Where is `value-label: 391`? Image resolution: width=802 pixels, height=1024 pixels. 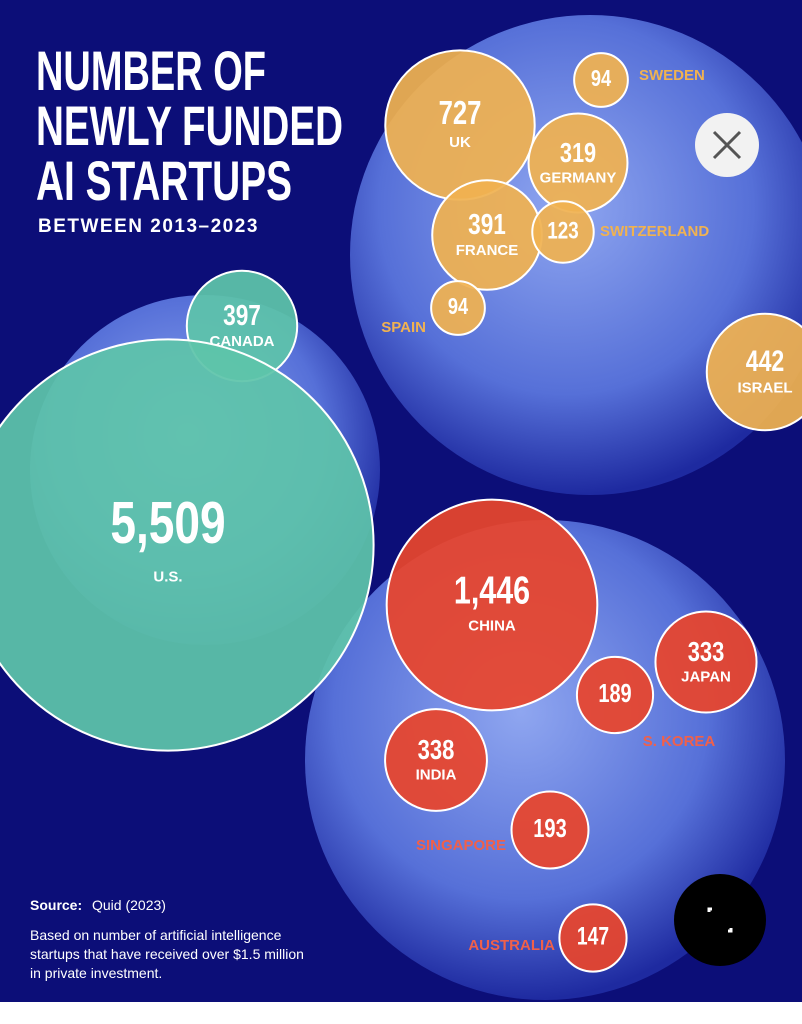
value-label: 391 is located at coordinates (487, 223).